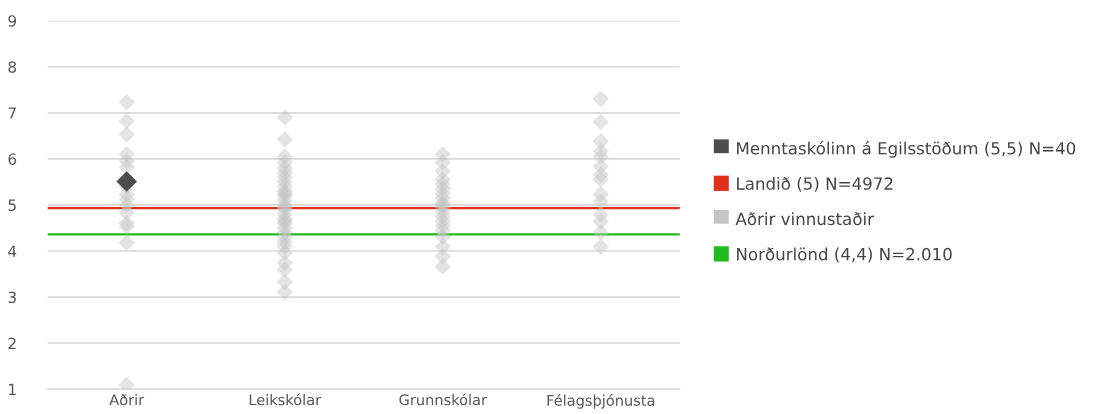  Describe the element at coordinates (12, 297) in the screenshot. I see `y-tick-label: 3` at that location.